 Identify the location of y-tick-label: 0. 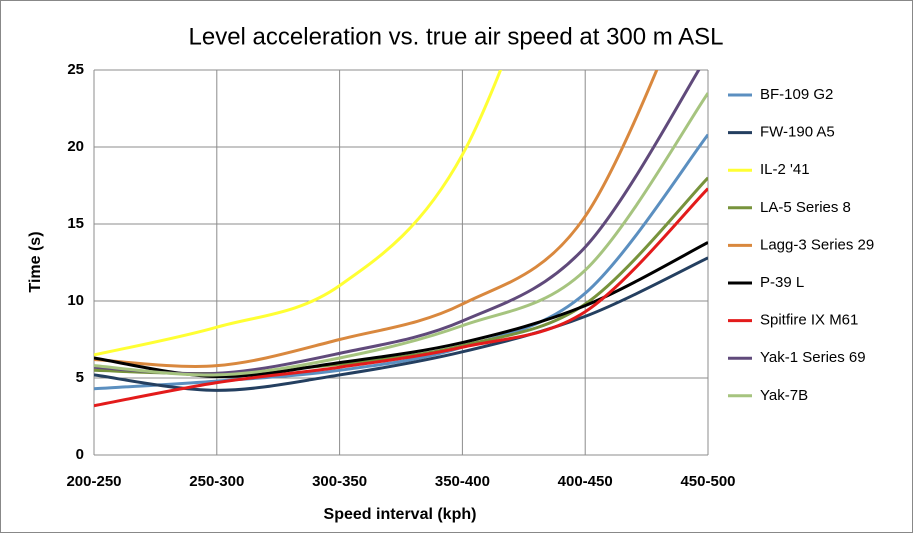
(80, 454).